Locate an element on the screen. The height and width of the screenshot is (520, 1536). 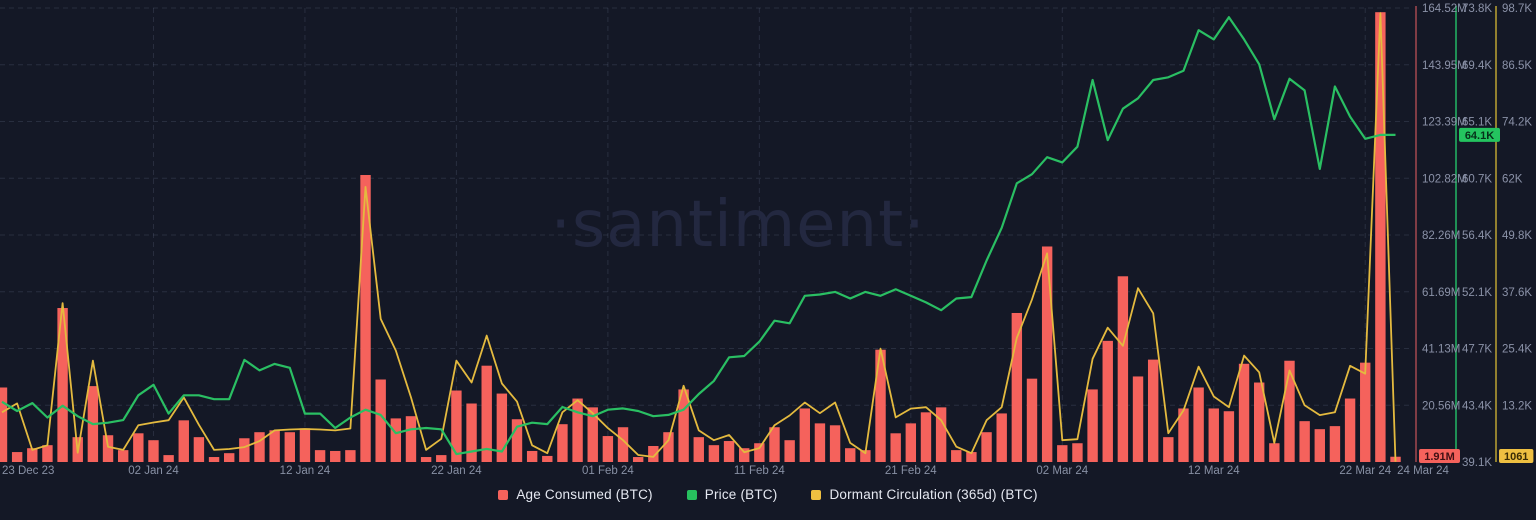
x-axis-tick: 22 Mar 24 is located at coordinates (1365, 471).